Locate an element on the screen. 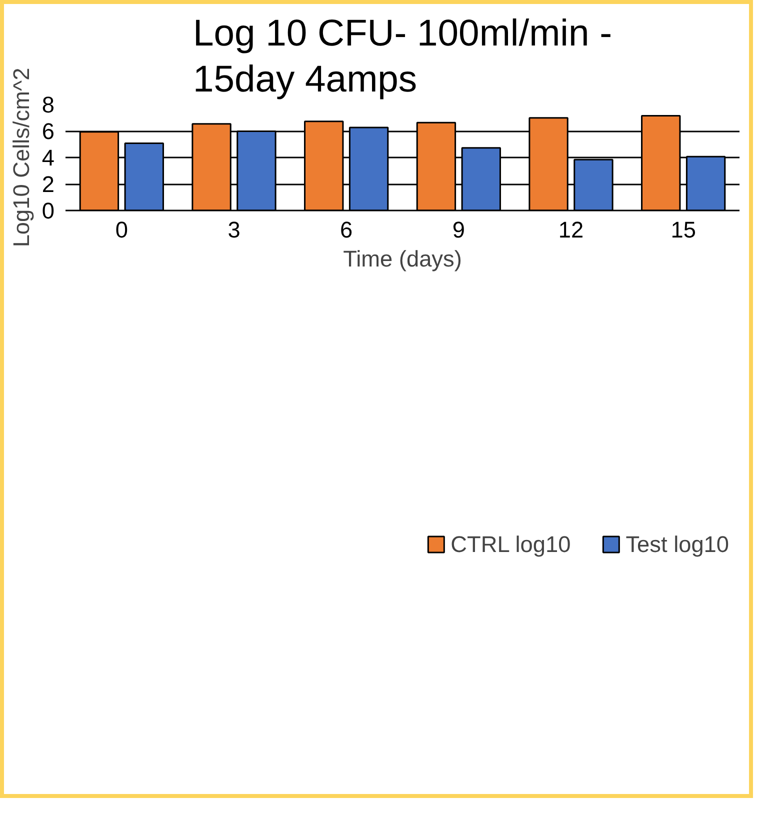  y-axis-title: Log10 Cells/cm^2 is located at coordinates (21, 158).